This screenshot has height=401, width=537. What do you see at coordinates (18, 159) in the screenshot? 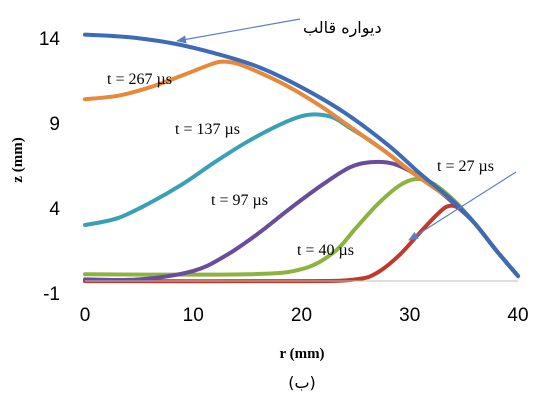
I see `y-axis-title: z (mm)` at bounding box center [18, 159].